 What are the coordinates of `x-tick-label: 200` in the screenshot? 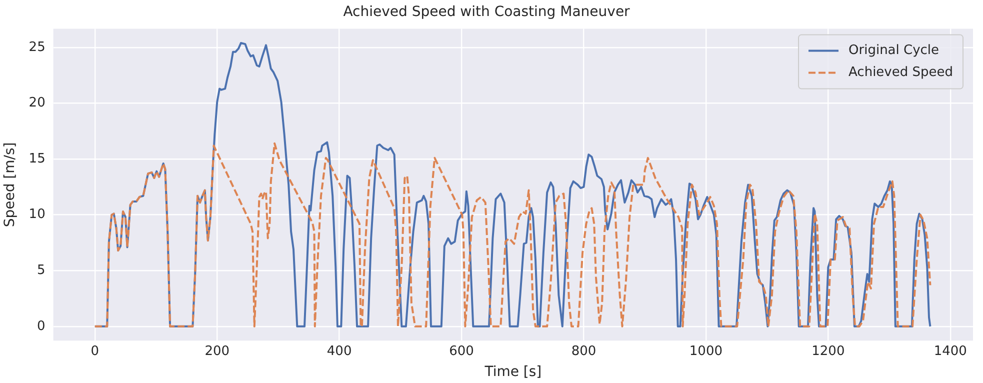 It's located at (217, 351).